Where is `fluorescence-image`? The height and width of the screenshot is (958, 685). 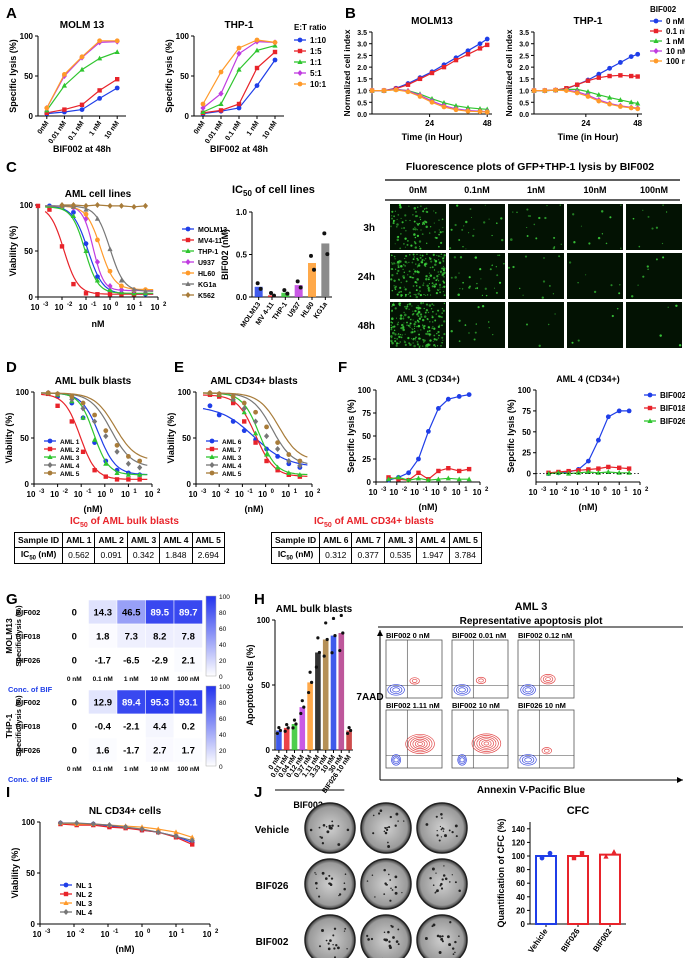 fluorescence-image is located at coordinates (654, 325).